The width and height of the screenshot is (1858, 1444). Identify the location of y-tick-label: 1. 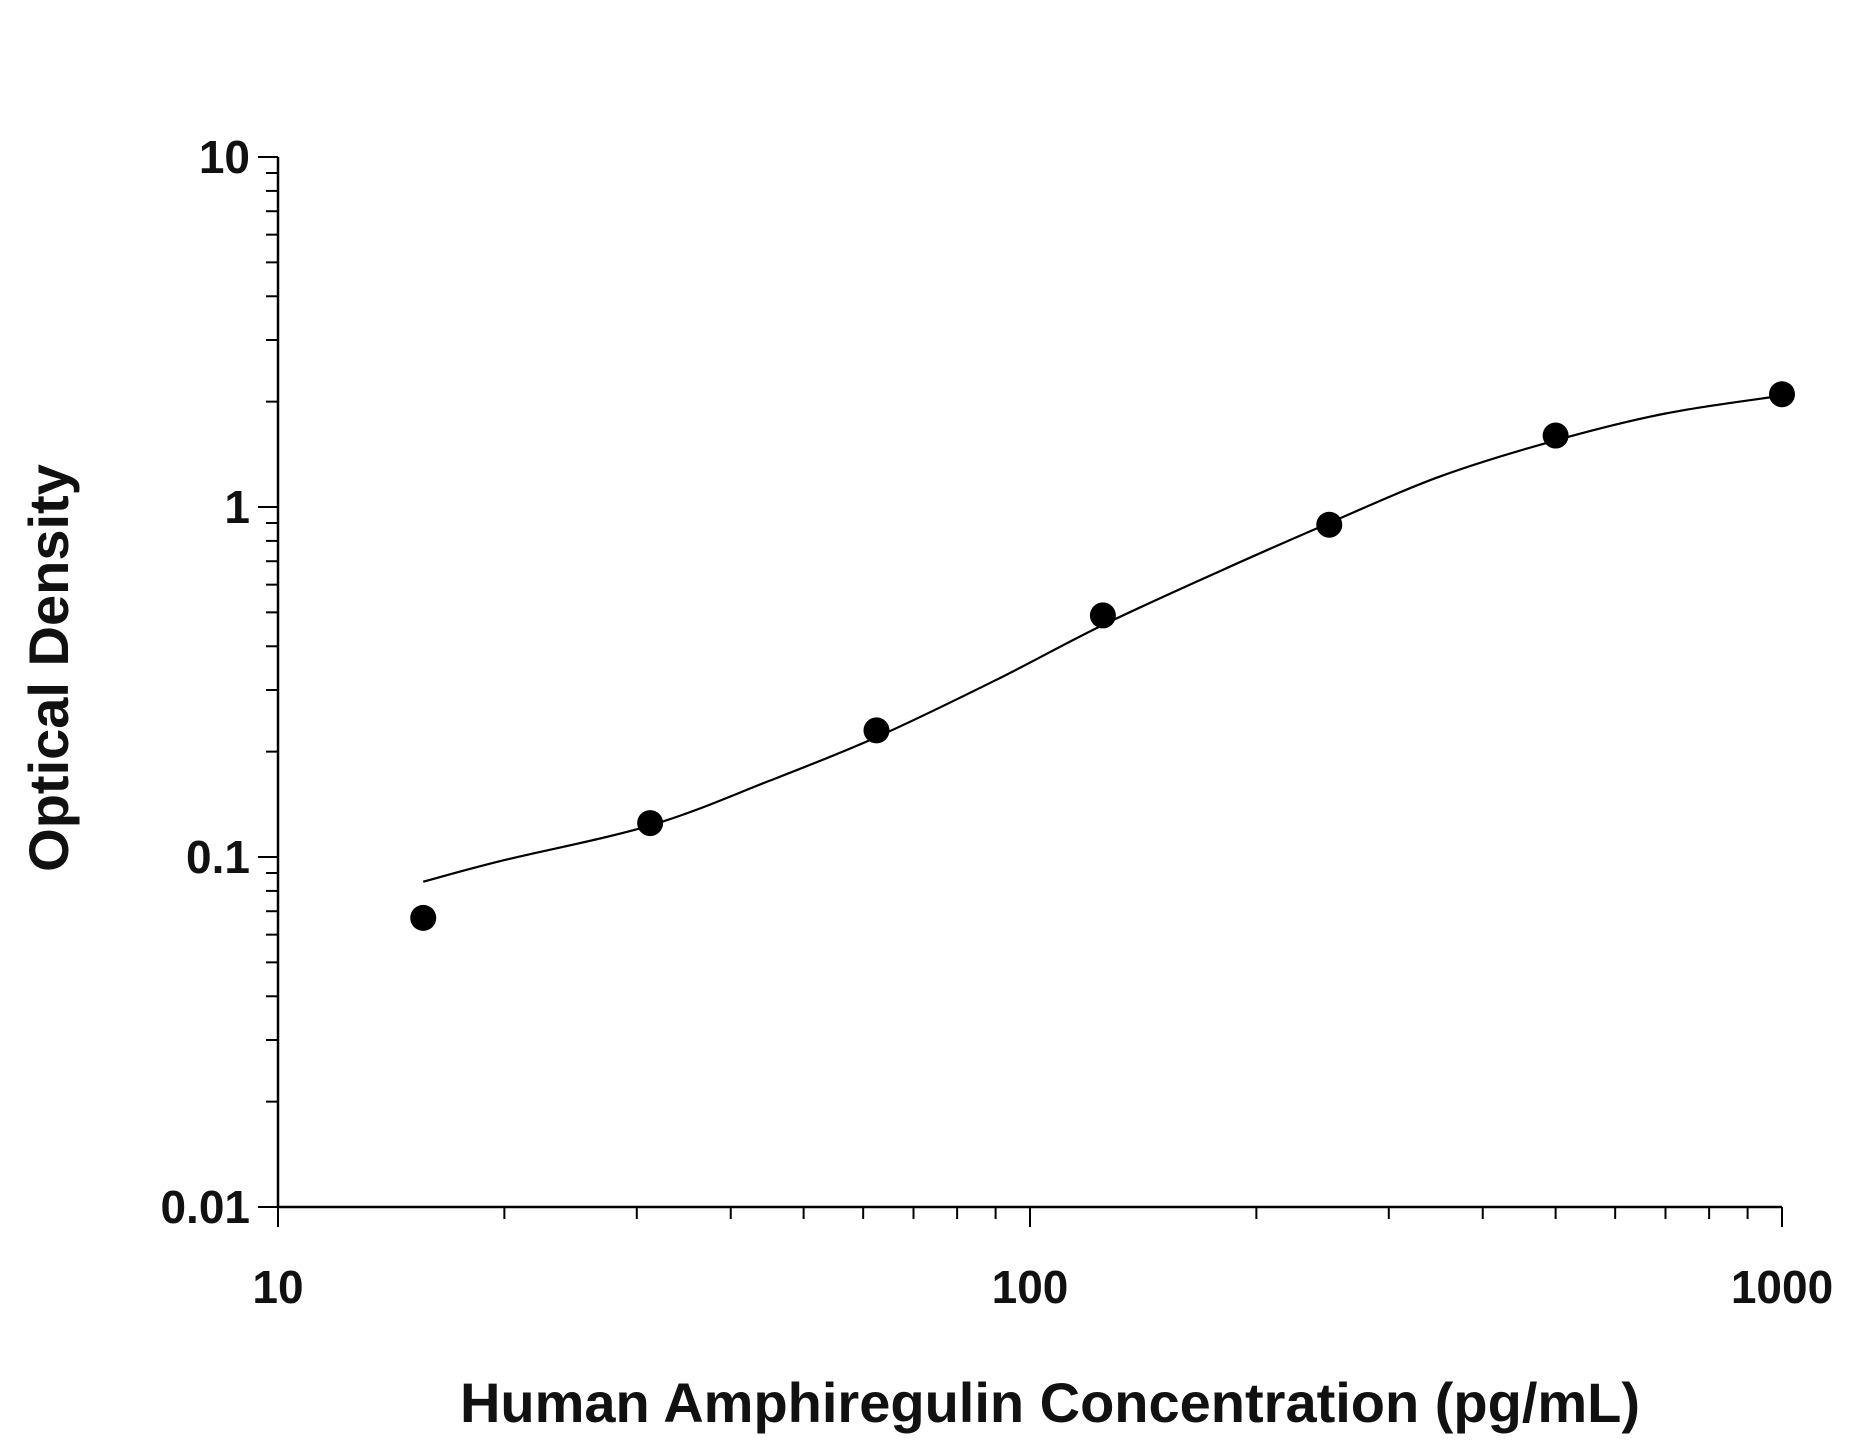
(237, 507).